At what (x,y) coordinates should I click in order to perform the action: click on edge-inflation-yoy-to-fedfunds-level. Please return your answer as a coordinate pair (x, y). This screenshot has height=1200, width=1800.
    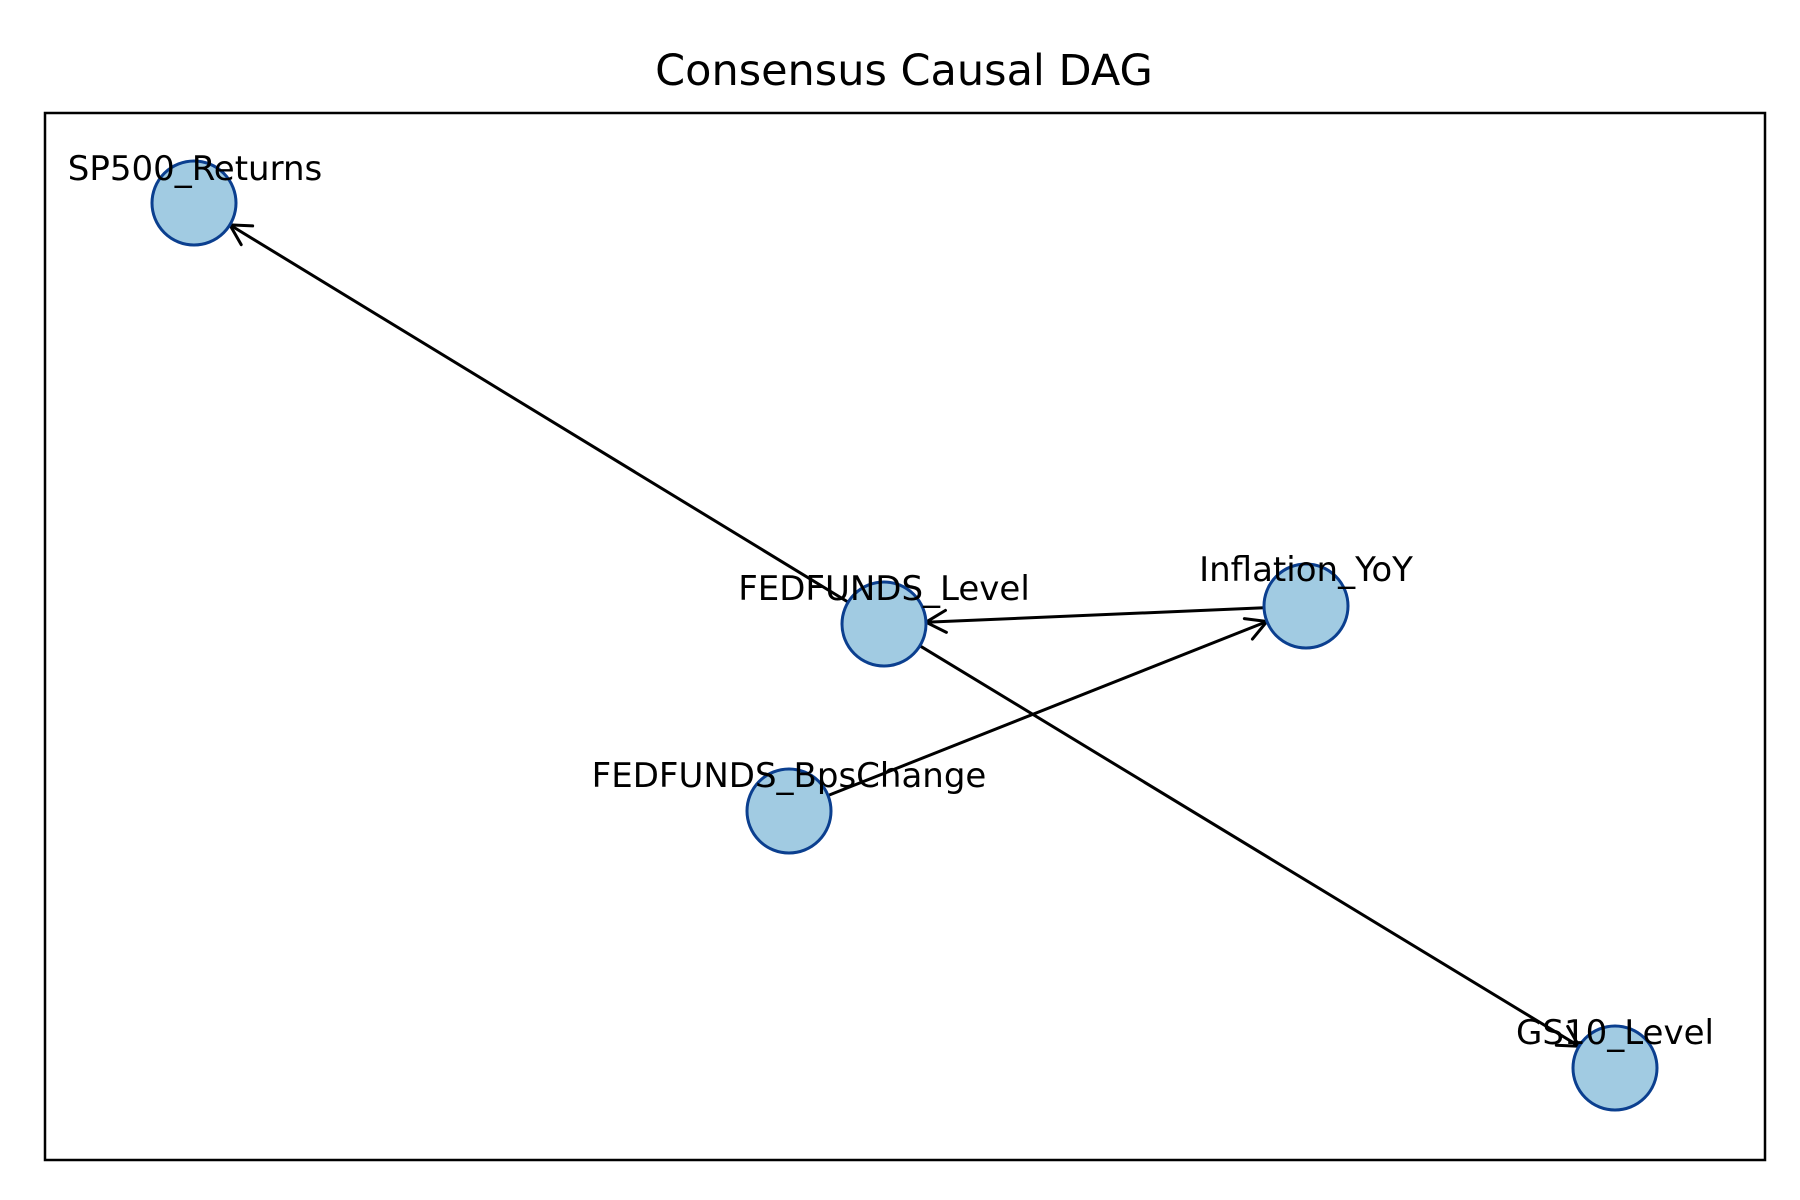
    Looking at the image, I should click on (1094, 620).